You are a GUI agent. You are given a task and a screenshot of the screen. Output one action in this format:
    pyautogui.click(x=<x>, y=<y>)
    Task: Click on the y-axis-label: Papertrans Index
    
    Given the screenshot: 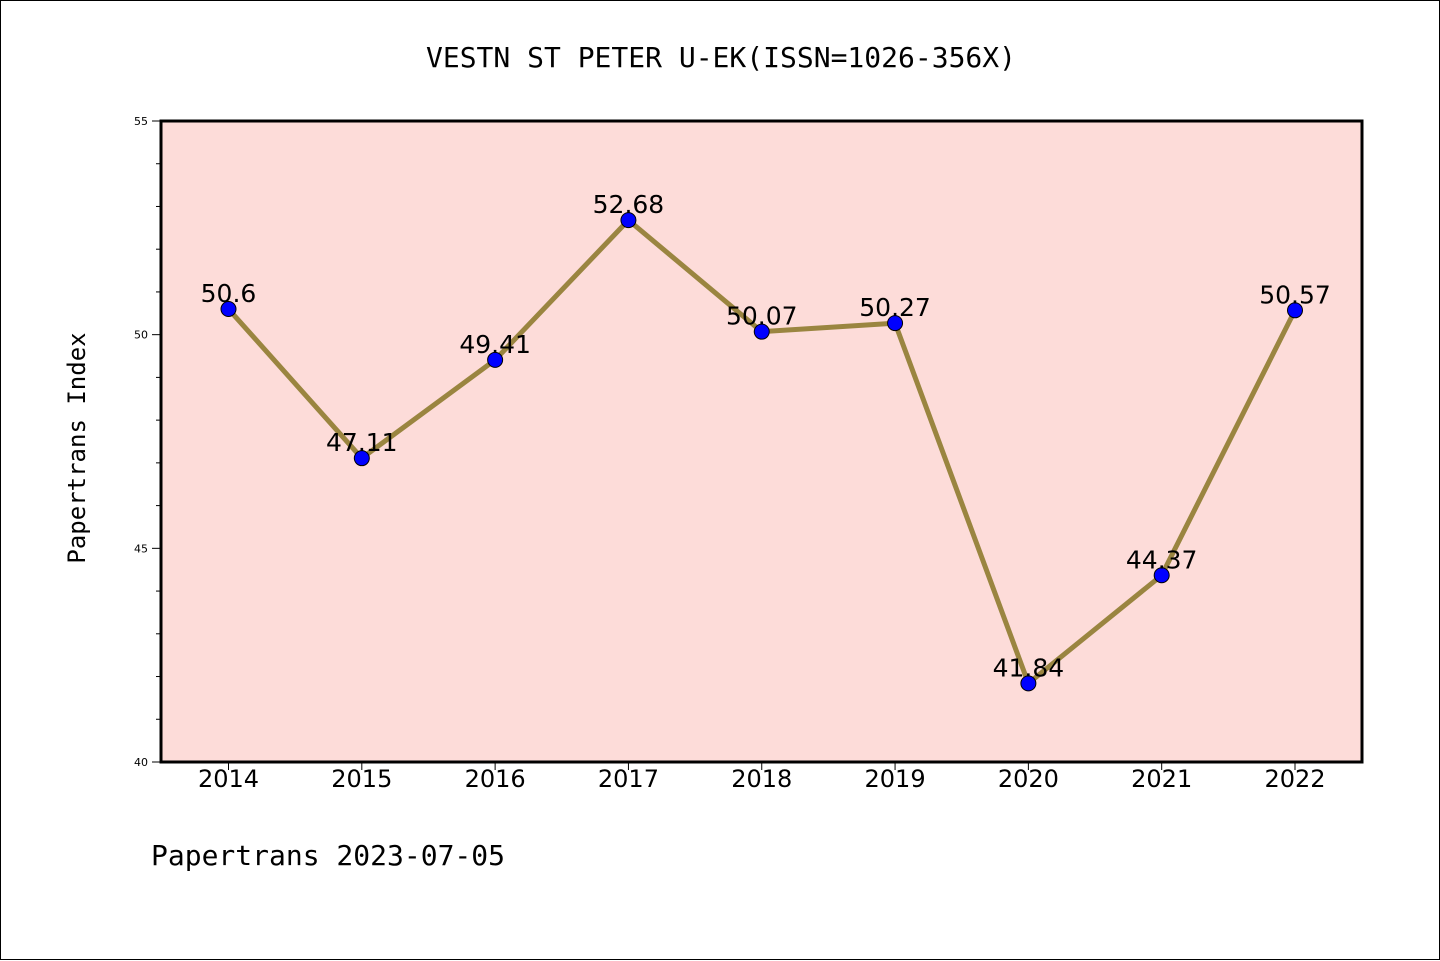 What is the action you would take?
    pyautogui.click(x=77, y=447)
    